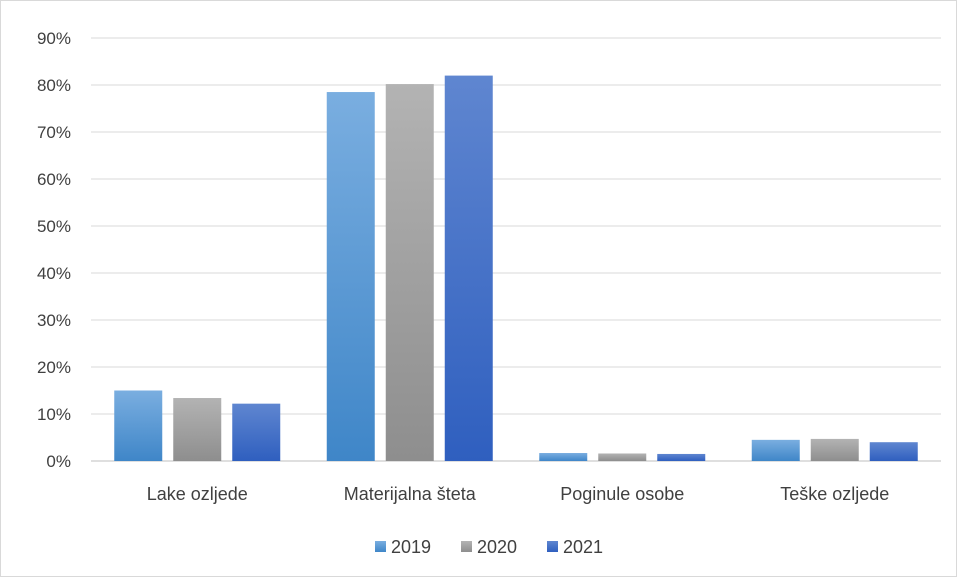  I want to click on legend-label: 2020, so click(497, 547).